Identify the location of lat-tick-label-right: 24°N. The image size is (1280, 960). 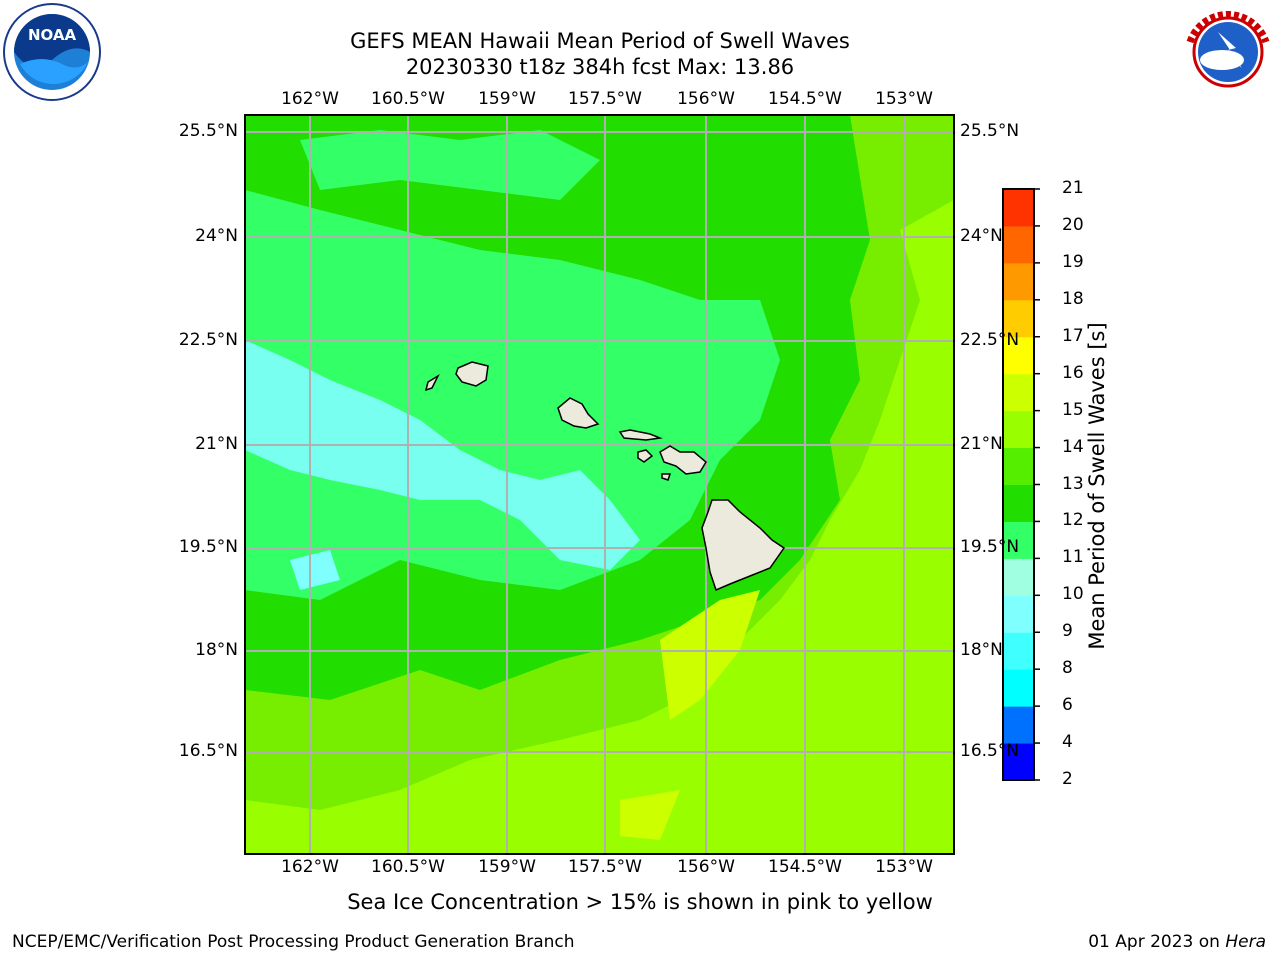
(981, 236).